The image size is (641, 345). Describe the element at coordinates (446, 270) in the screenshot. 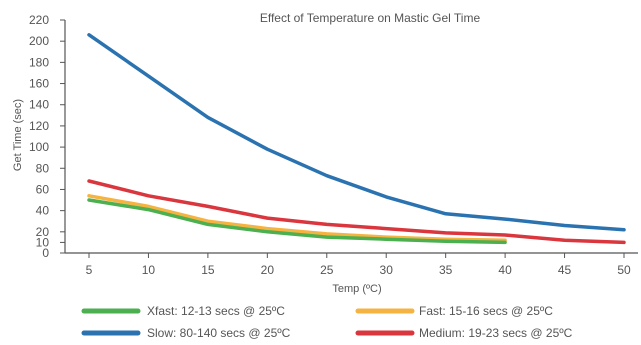

I see `x-tick-label: 35` at that location.